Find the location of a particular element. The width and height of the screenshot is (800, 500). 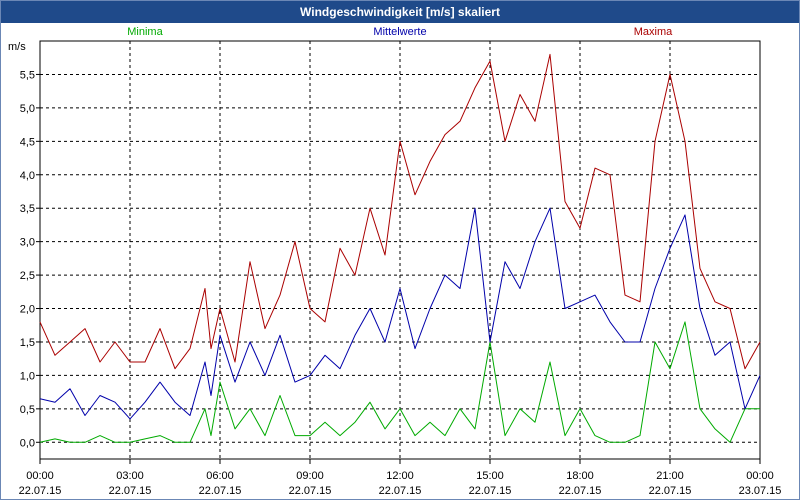

x-tick-time: 15:00 is located at coordinates (490, 476).